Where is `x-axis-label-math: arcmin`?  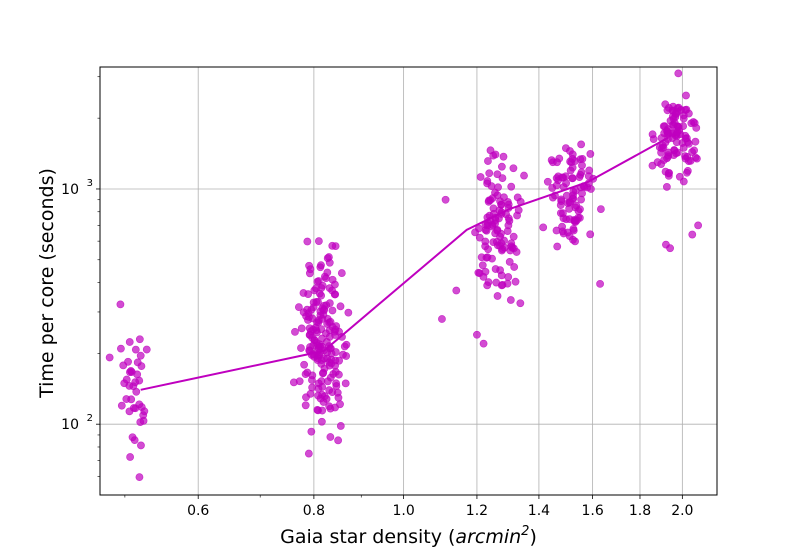 x-axis-label-math: arcmin is located at coordinates (488, 537).